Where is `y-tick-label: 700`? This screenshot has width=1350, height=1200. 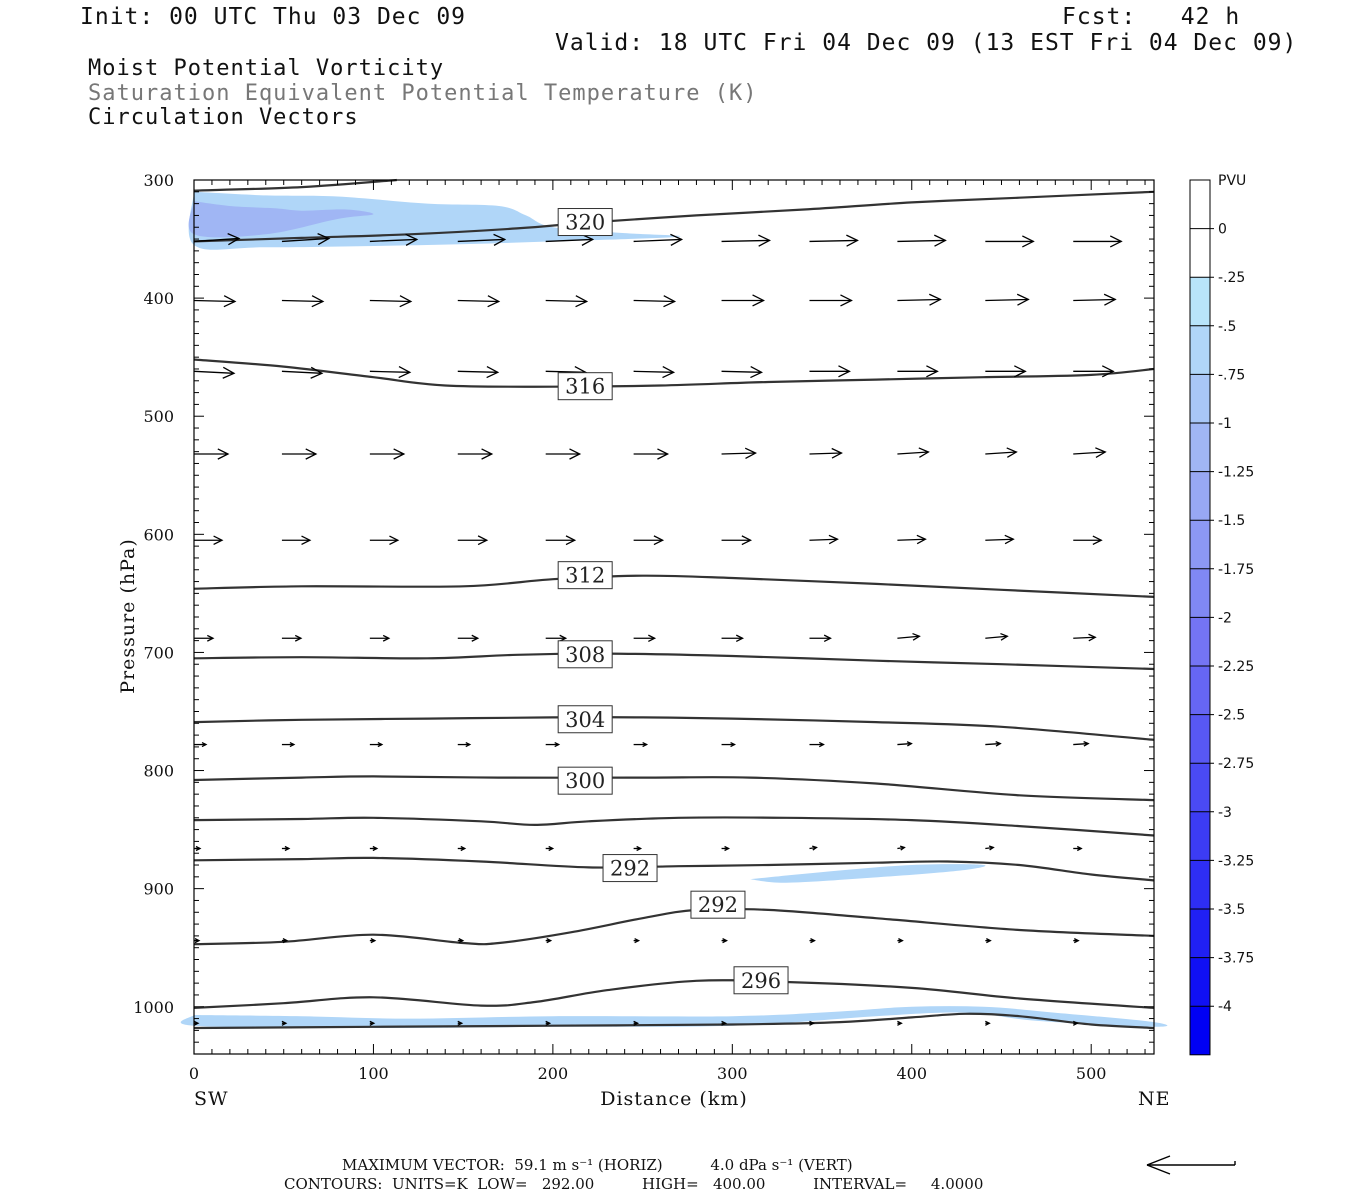 y-tick-label: 700 is located at coordinates (158, 652).